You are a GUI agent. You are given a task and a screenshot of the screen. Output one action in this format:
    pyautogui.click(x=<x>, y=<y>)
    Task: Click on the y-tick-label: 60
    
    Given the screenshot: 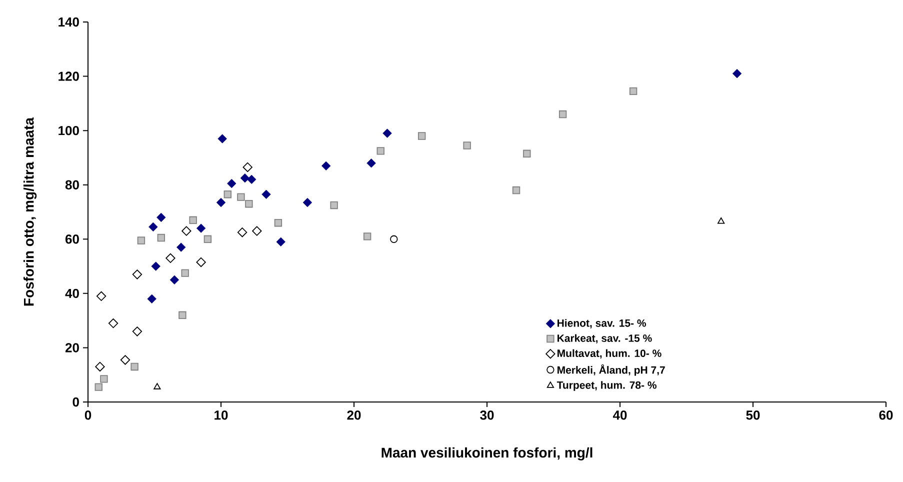 What is the action you would take?
    pyautogui.click(x=72, y=239)
    